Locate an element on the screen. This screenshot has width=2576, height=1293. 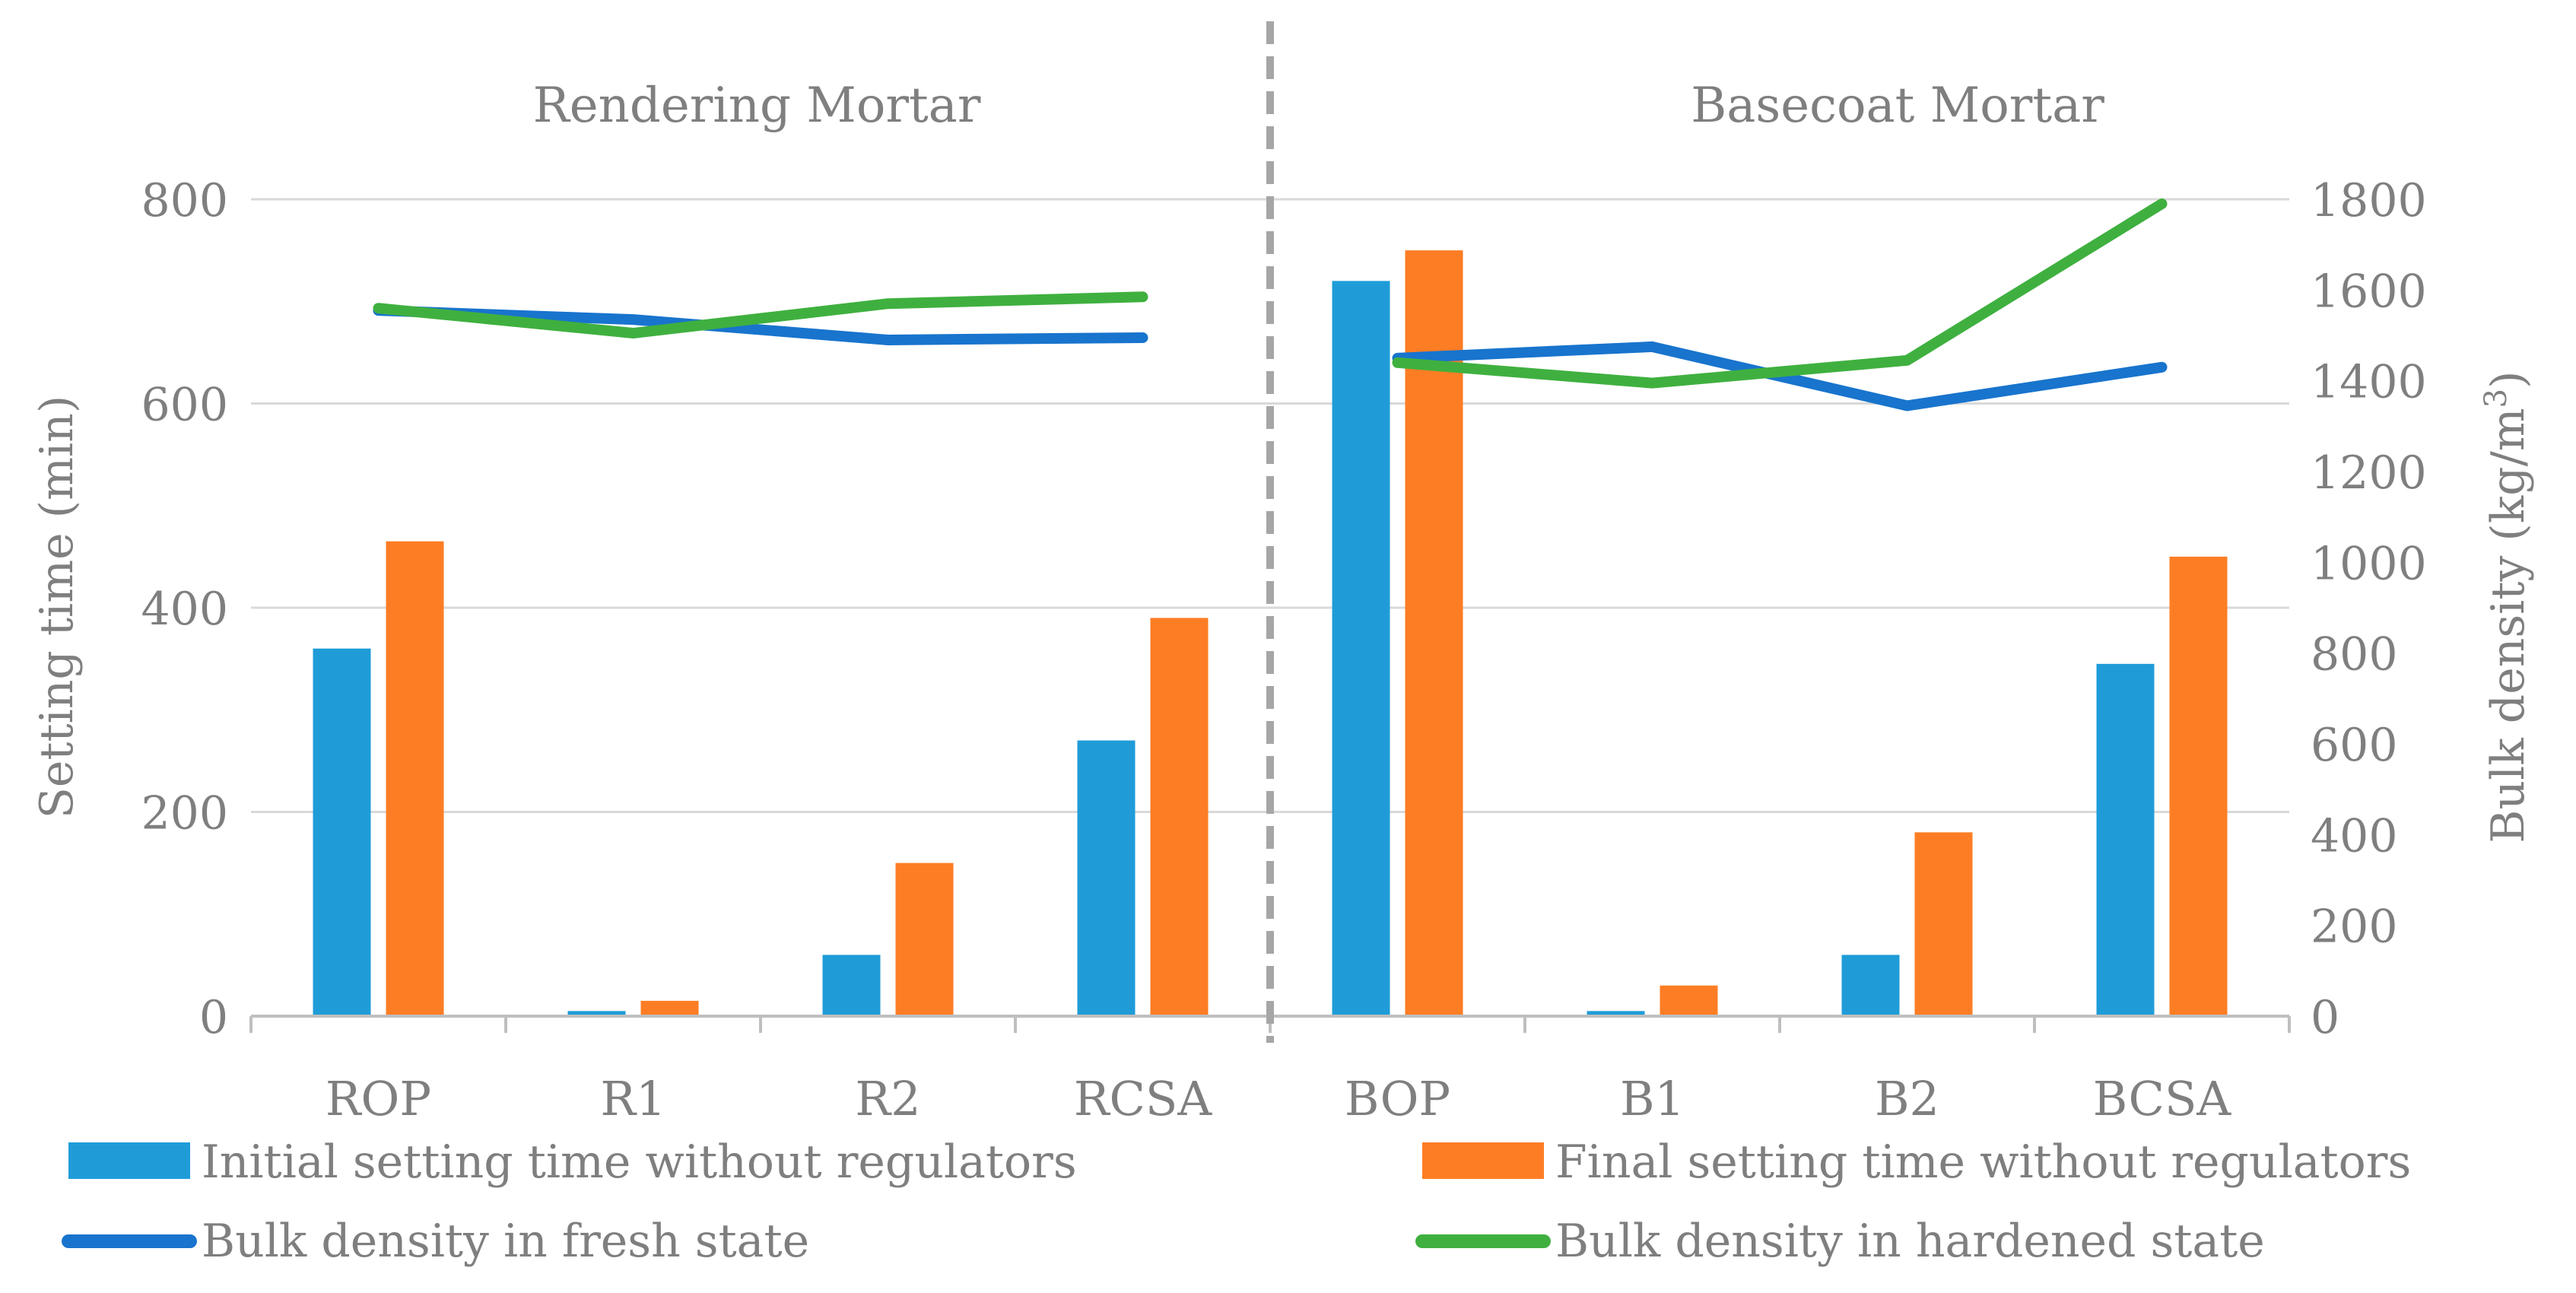
group-label-rendering: Rendering Mortar is located at coordinates (757, 106).